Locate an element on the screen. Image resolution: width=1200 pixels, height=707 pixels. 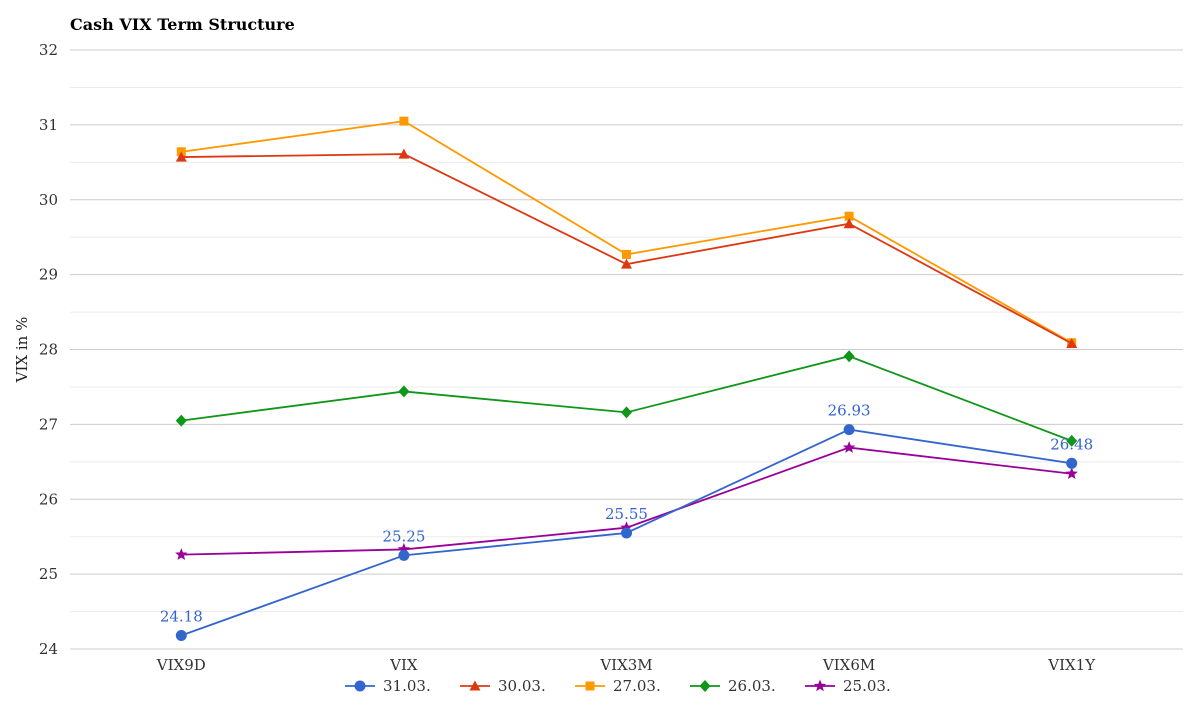
legend-label: 31.03. is located at coordinates (407, 686).